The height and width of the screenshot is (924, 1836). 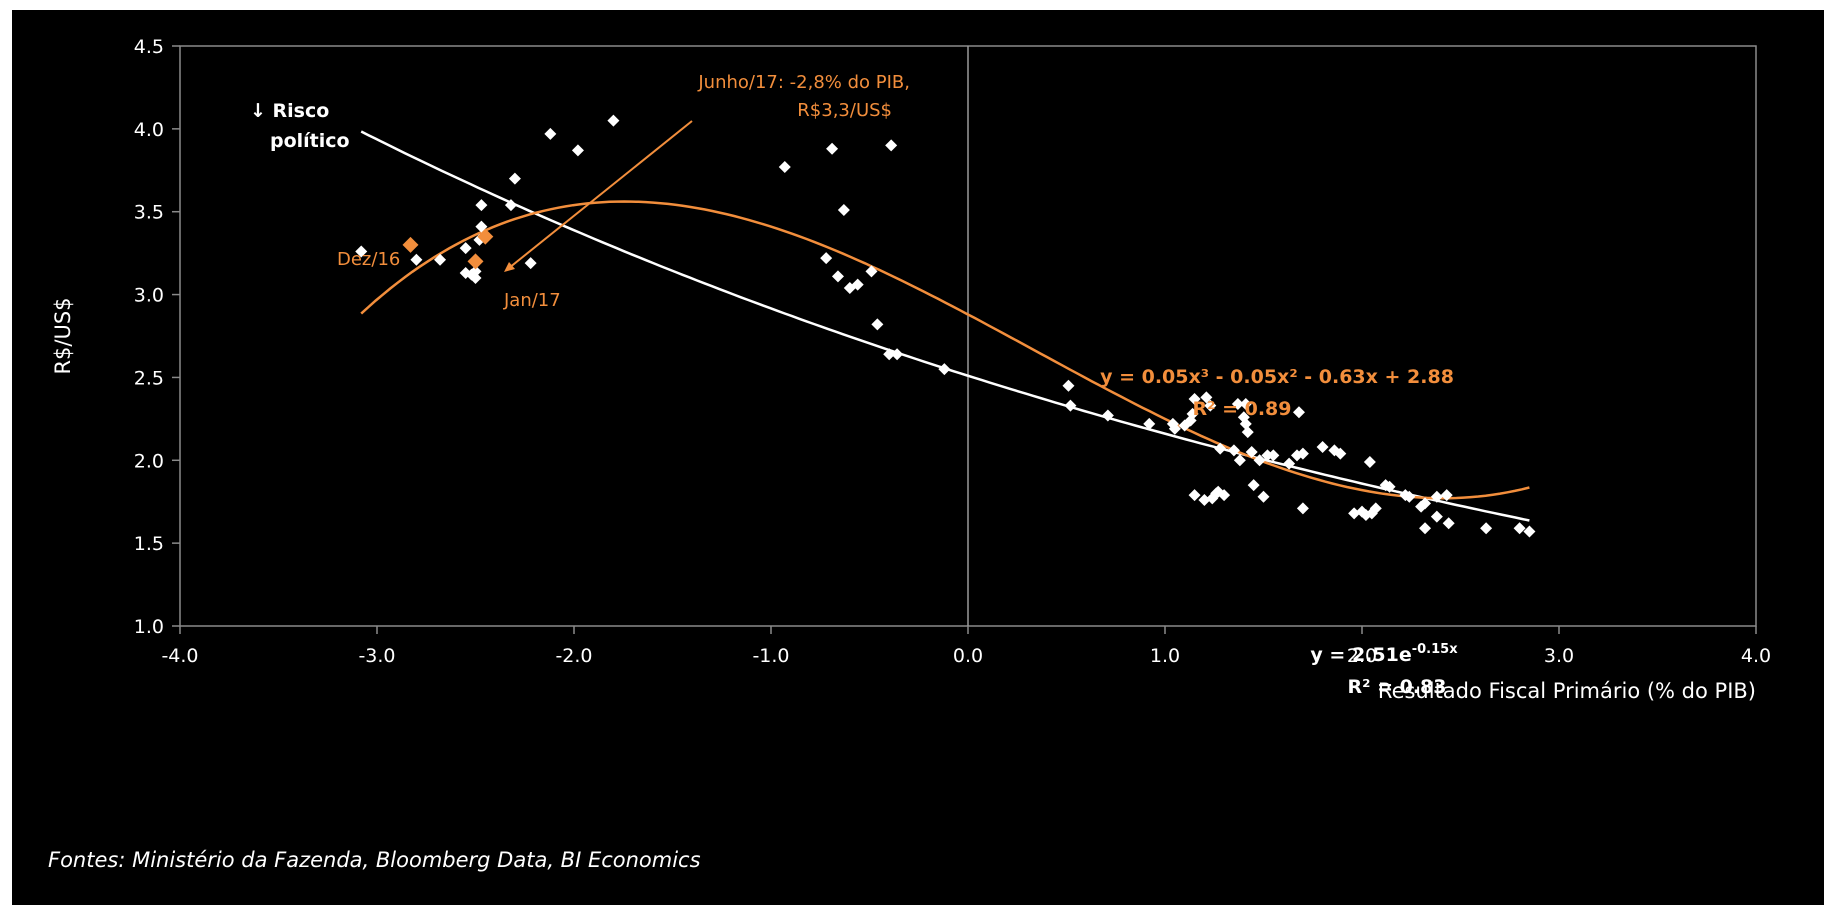 What do you see at coordinates (149, 461) in the screenshot?
I see `y-tick-label: 2.0` at bounding box center [149, 461].